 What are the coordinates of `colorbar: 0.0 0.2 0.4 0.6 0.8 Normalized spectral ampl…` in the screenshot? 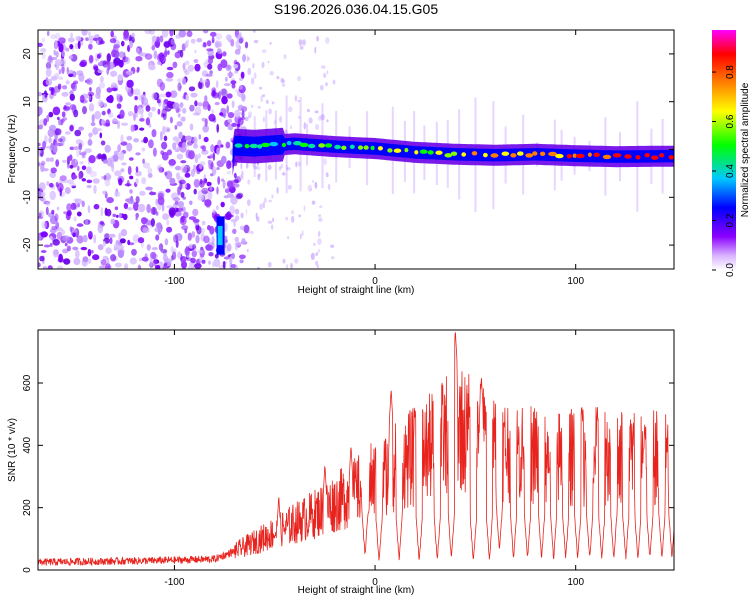 It's located at (731, 153).